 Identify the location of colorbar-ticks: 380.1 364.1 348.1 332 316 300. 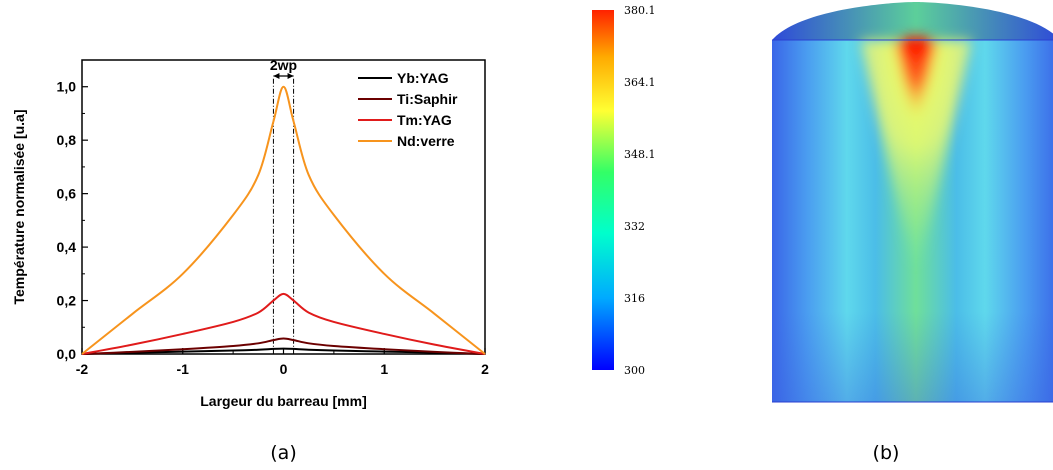
(640, 190).